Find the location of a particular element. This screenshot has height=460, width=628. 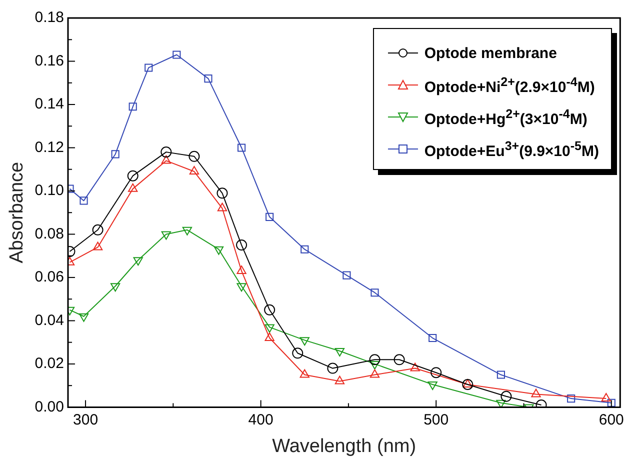

y-axis-title: Absorbance is located at coordinates (17, 213).